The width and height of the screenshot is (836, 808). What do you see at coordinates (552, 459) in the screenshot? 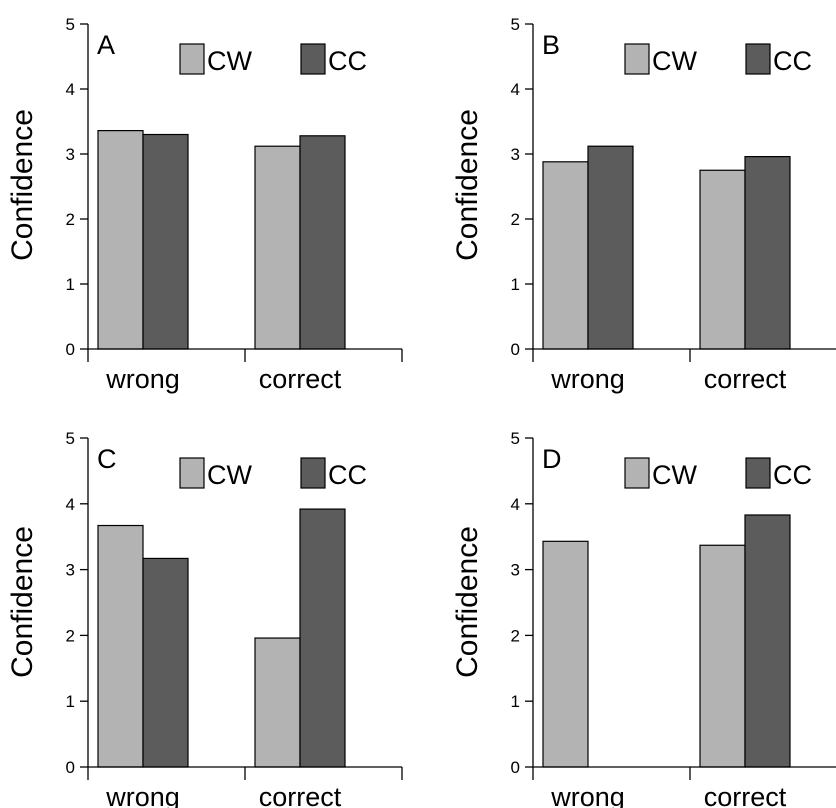
I see `panel-label: D` at bounding box center [552, 459].